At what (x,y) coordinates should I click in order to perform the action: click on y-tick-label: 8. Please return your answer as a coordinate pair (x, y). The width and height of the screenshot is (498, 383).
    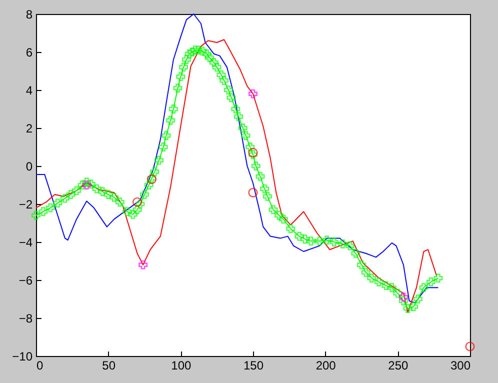
    Looking at the image, I should click on (29, 15).